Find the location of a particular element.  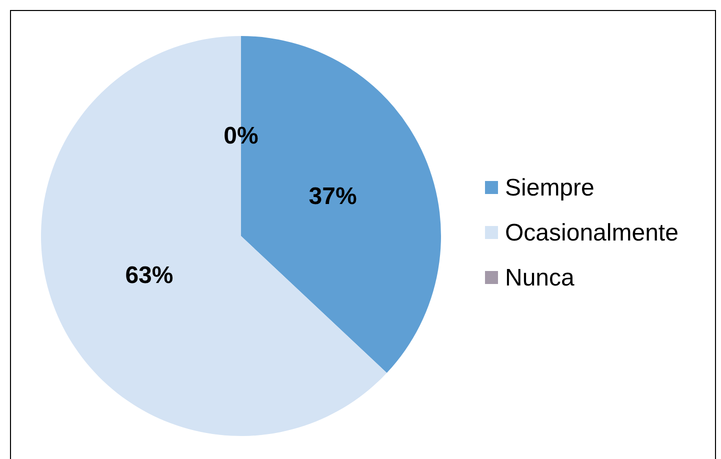

legend-label: Nunca is located at coordinates (540, 278).